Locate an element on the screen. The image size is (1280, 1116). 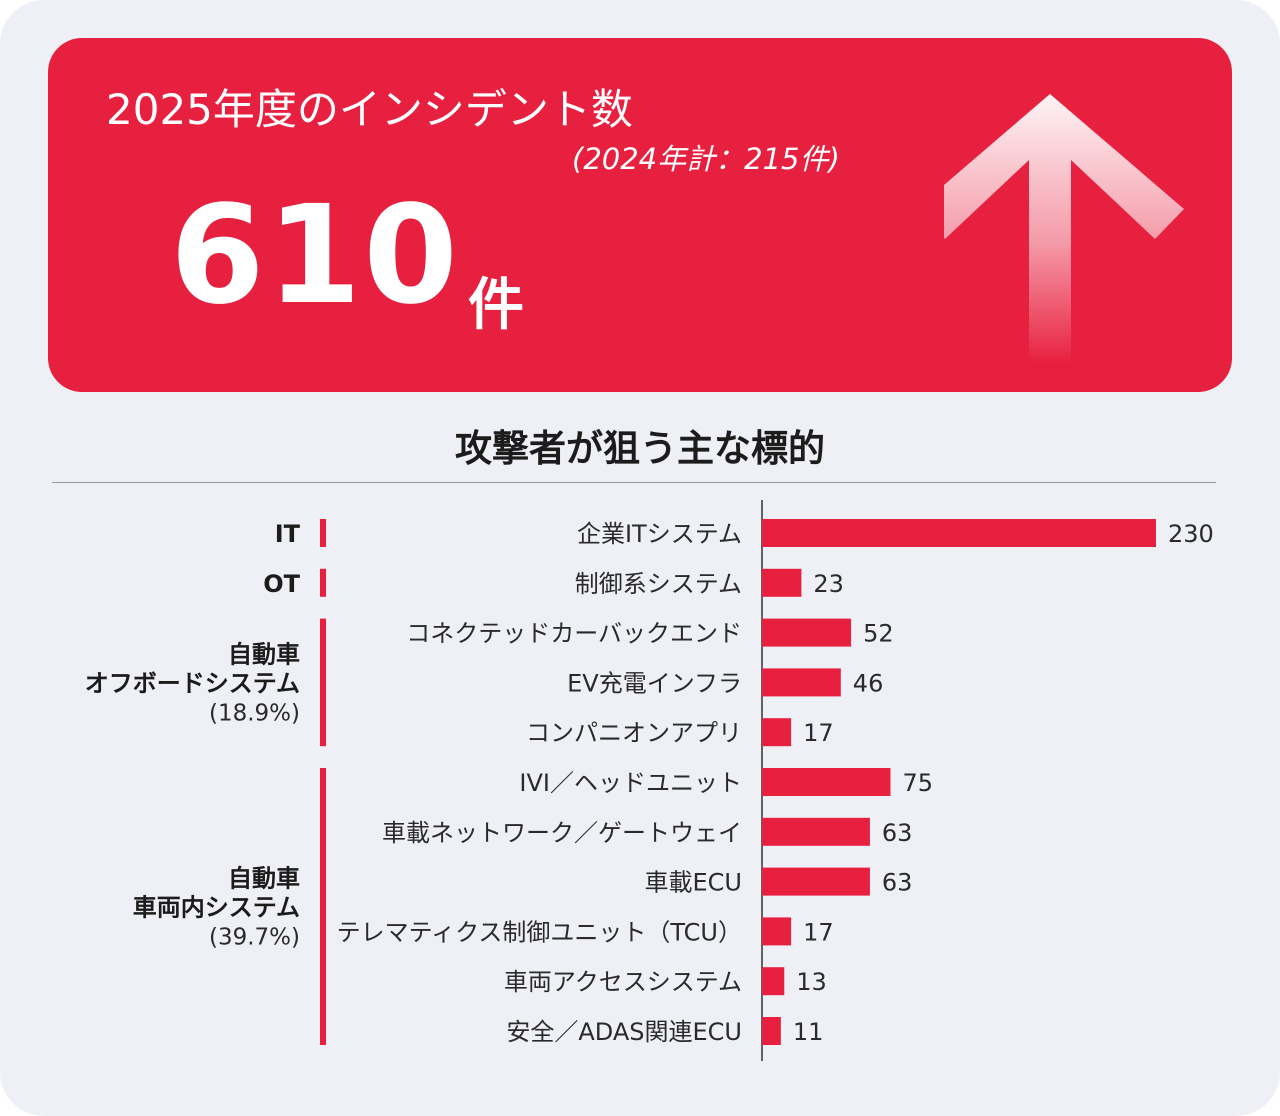
chart-title: 攻撃者が狙う主な標的 is located at coordinates (640, 448).